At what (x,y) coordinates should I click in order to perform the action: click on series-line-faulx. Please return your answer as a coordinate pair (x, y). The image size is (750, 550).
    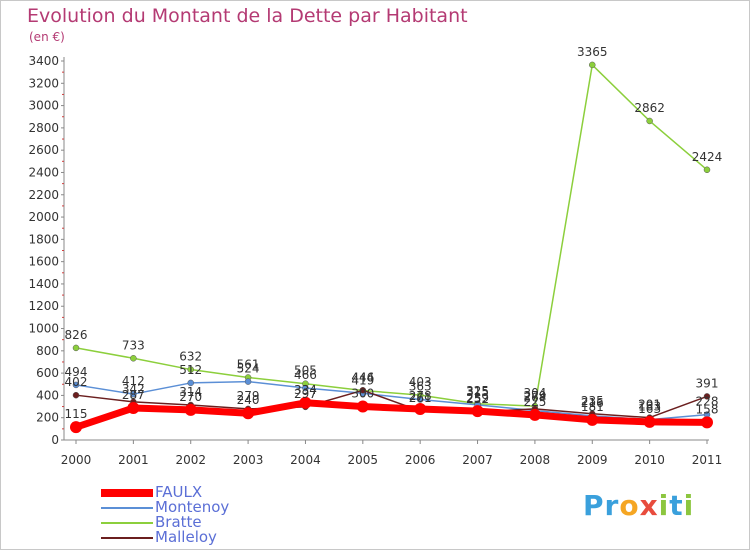
    Looking at the image, I should click on (391, 415).